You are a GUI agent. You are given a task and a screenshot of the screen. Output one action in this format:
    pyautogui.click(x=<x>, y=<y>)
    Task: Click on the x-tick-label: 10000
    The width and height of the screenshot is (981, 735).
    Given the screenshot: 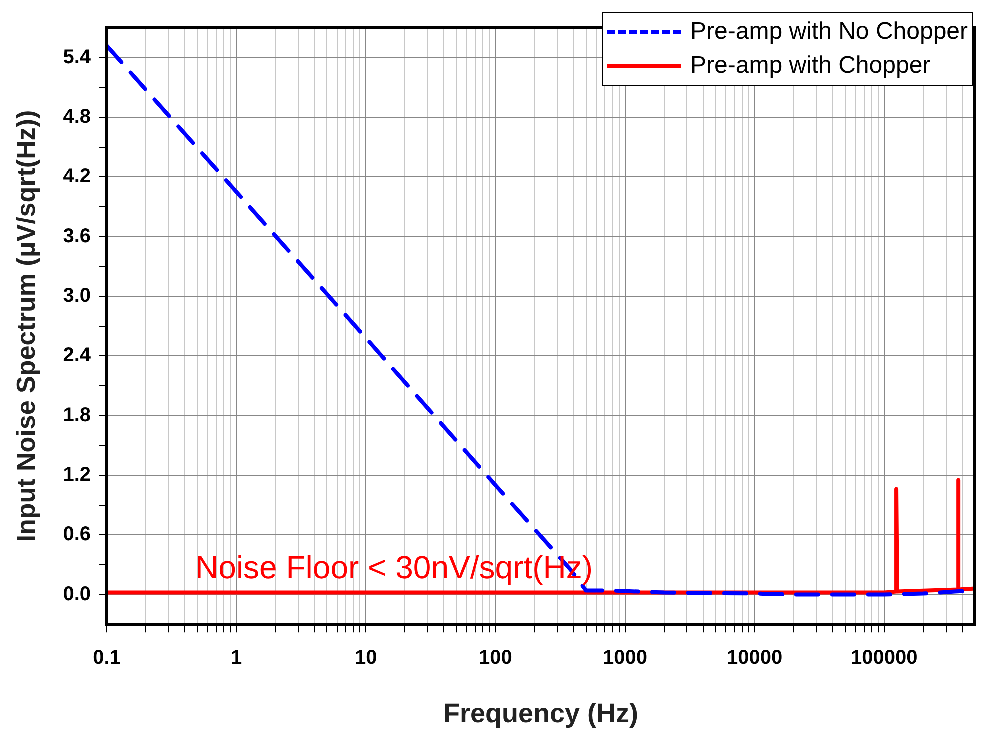 What is the action you would take?
    pyautogui.click(x=755, y=658)
    